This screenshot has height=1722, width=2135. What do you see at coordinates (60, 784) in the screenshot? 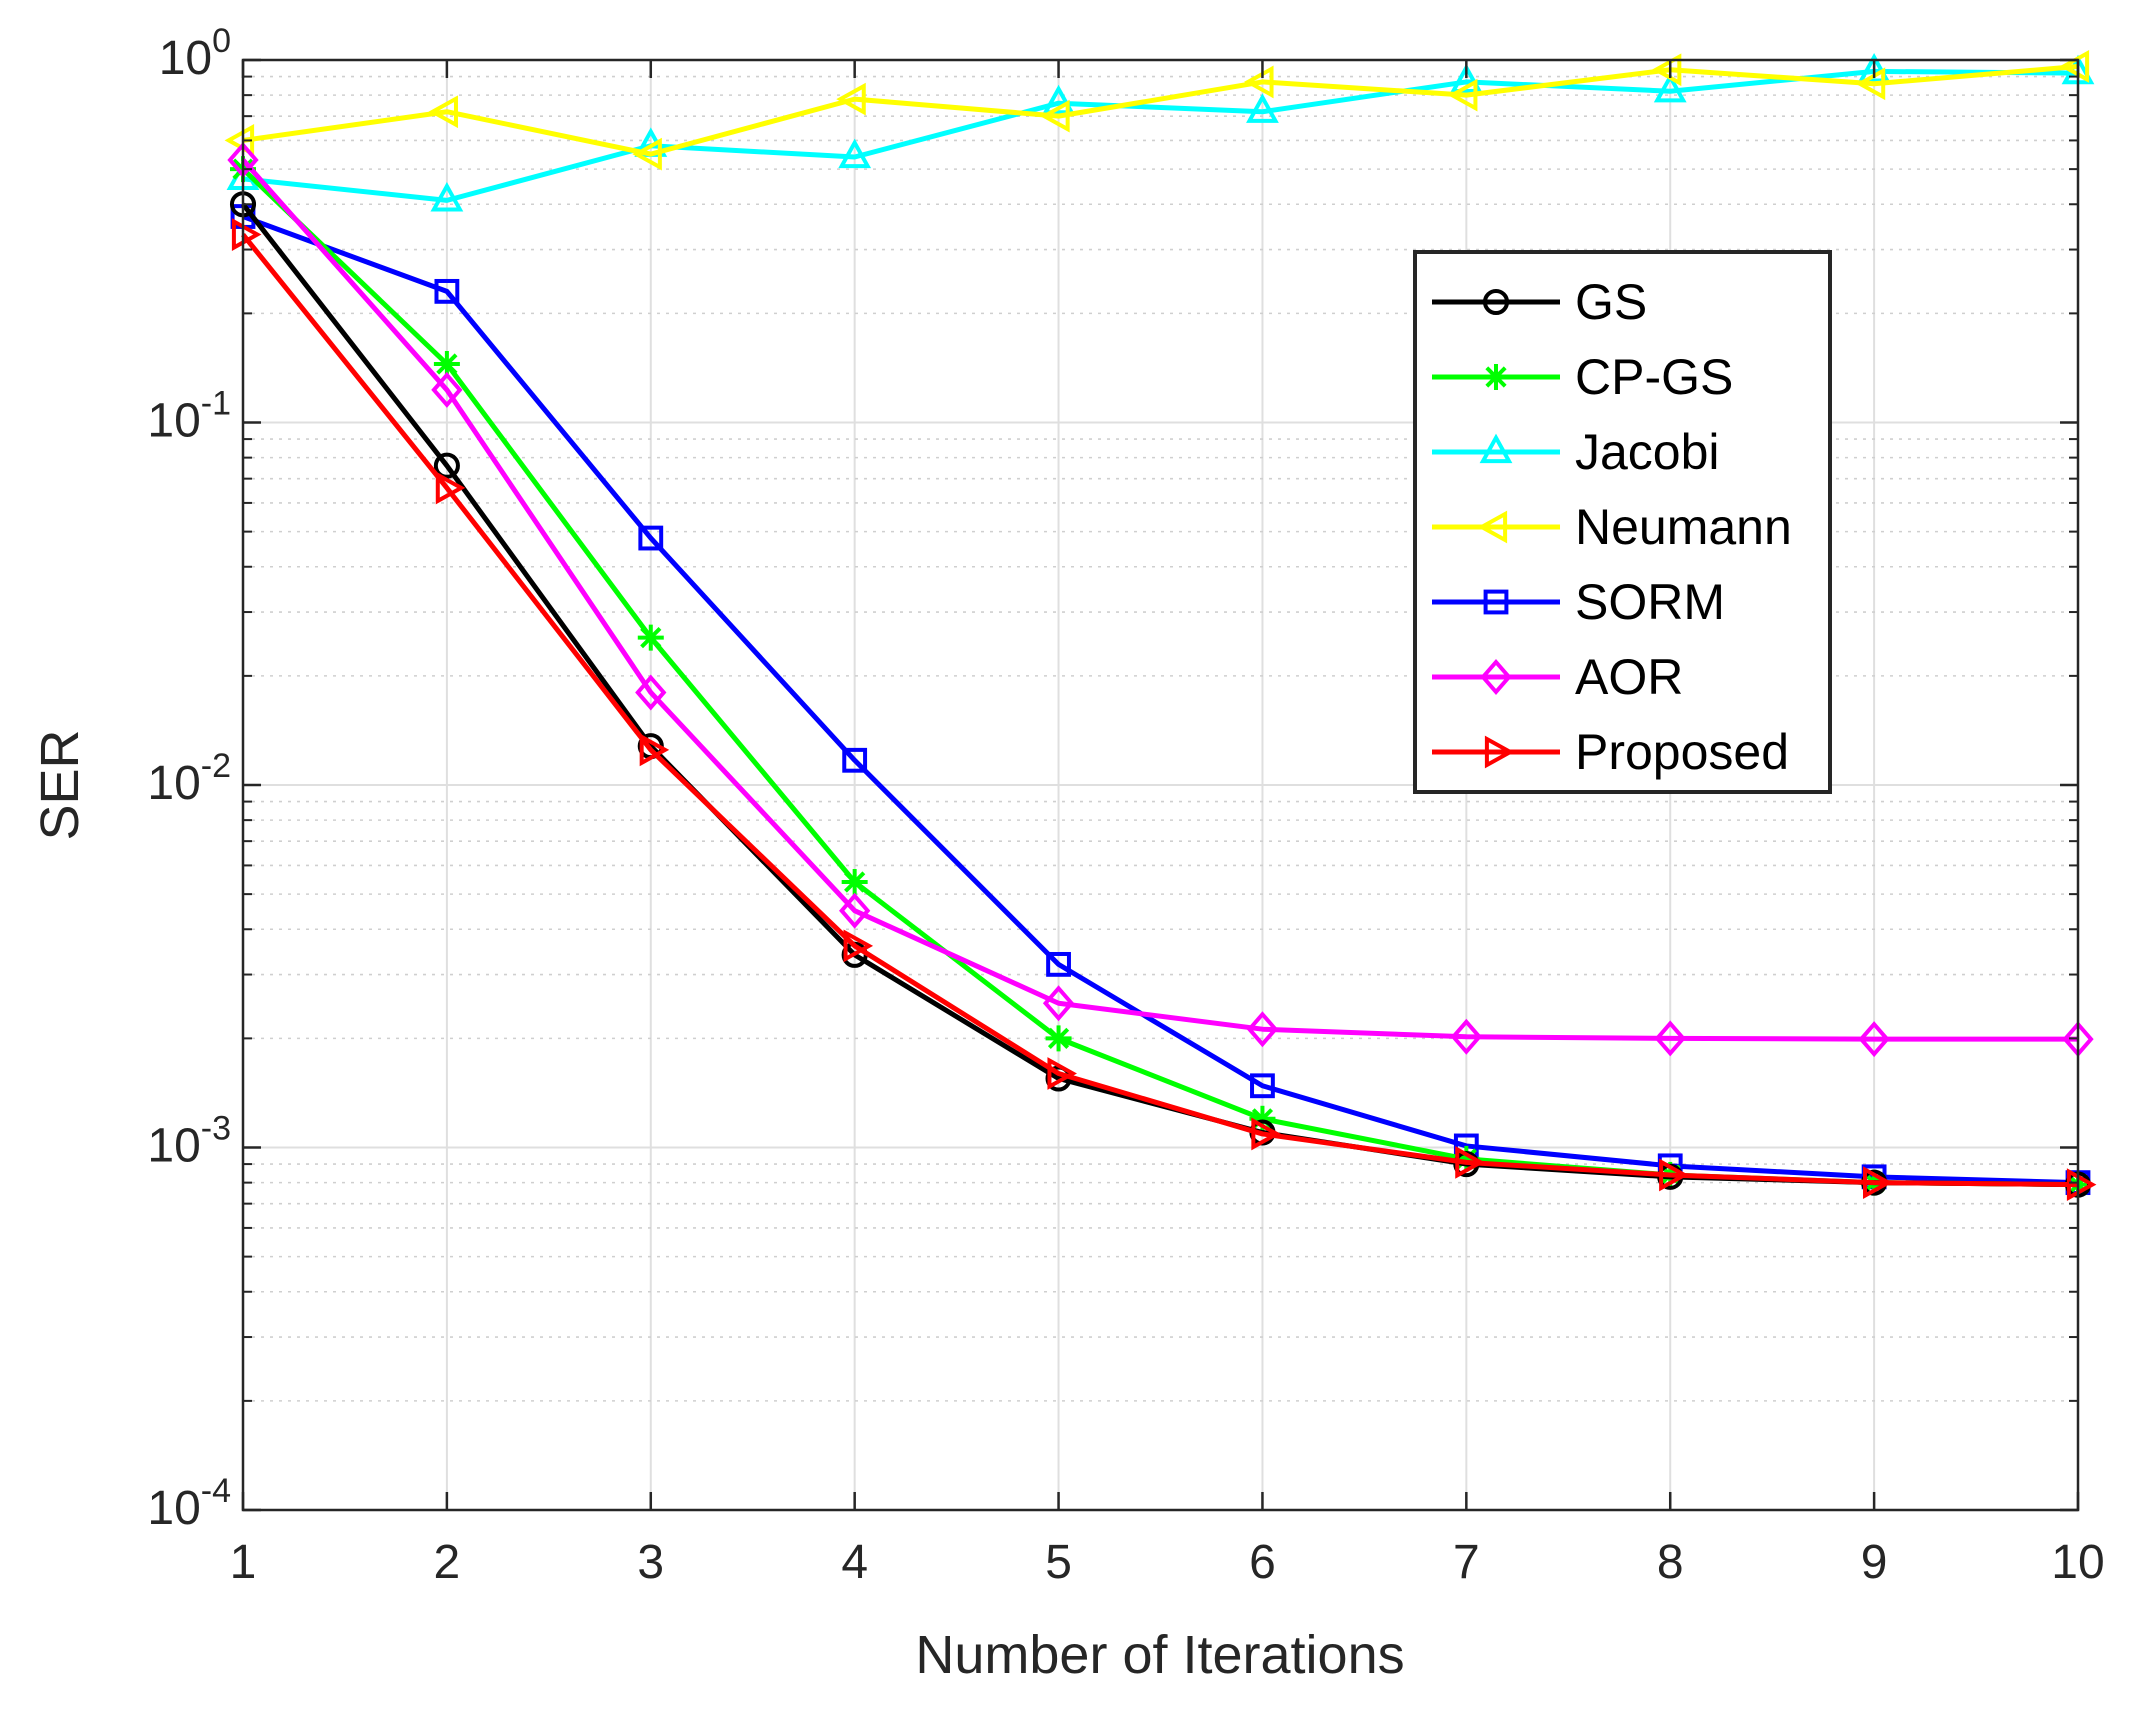
I see `y-axis-label: SER` at bounding box center [60, 784].